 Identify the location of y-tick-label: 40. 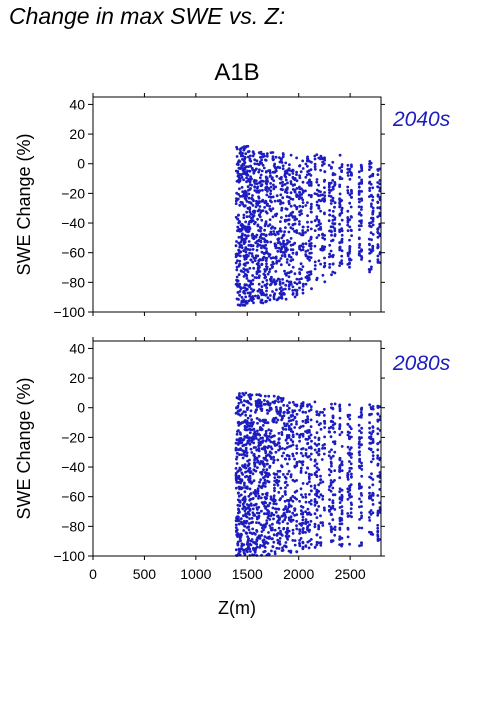
(77, 348).